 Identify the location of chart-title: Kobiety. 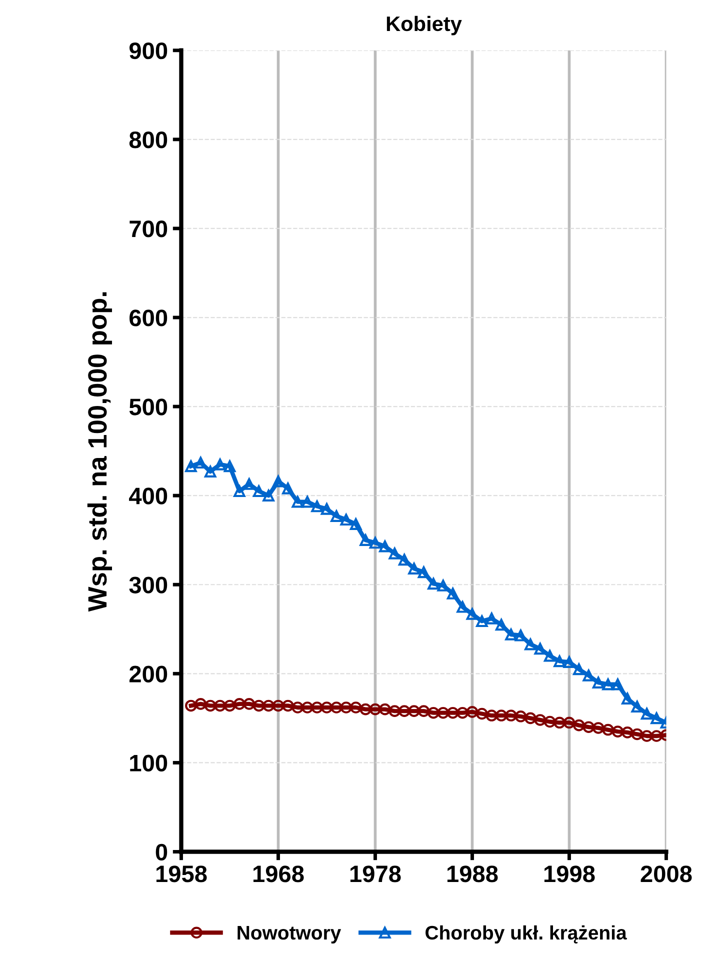
(424, 26).